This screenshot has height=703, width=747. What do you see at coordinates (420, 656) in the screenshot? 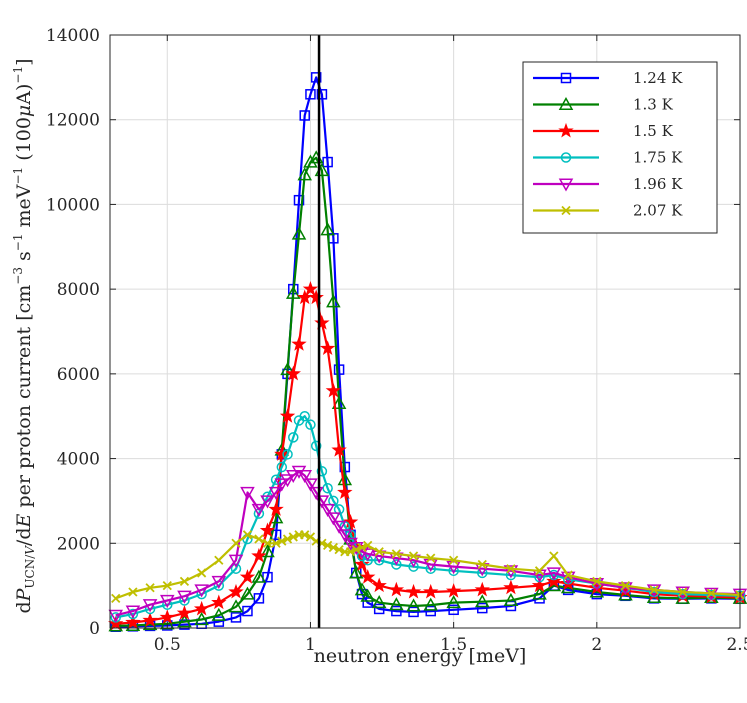
I see `x-axis-title: neutron energy [meV]` at bounding box center [420, 656].